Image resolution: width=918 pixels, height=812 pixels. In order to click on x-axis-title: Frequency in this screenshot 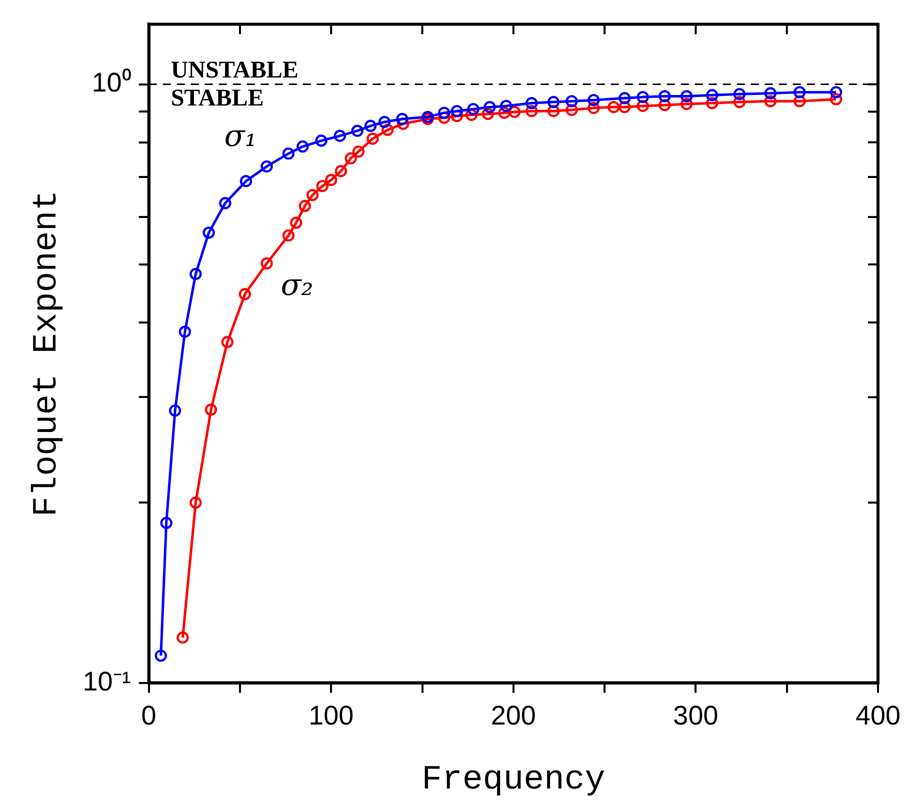, I will do `click(514, 781)`.